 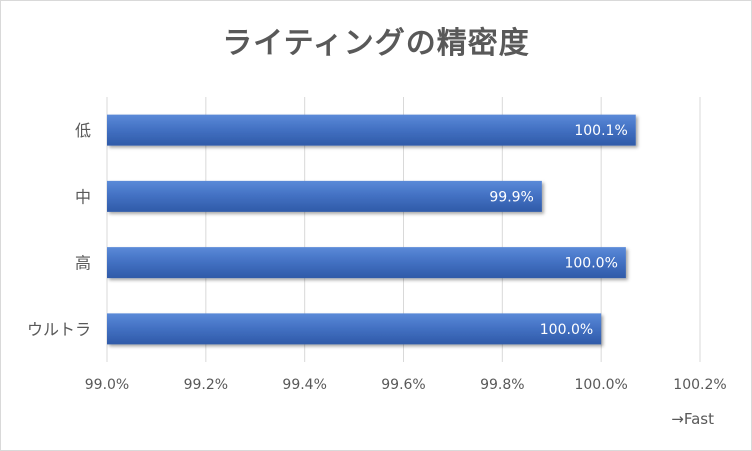 I want to click on category-label: 低, so click(x=83, y=130).